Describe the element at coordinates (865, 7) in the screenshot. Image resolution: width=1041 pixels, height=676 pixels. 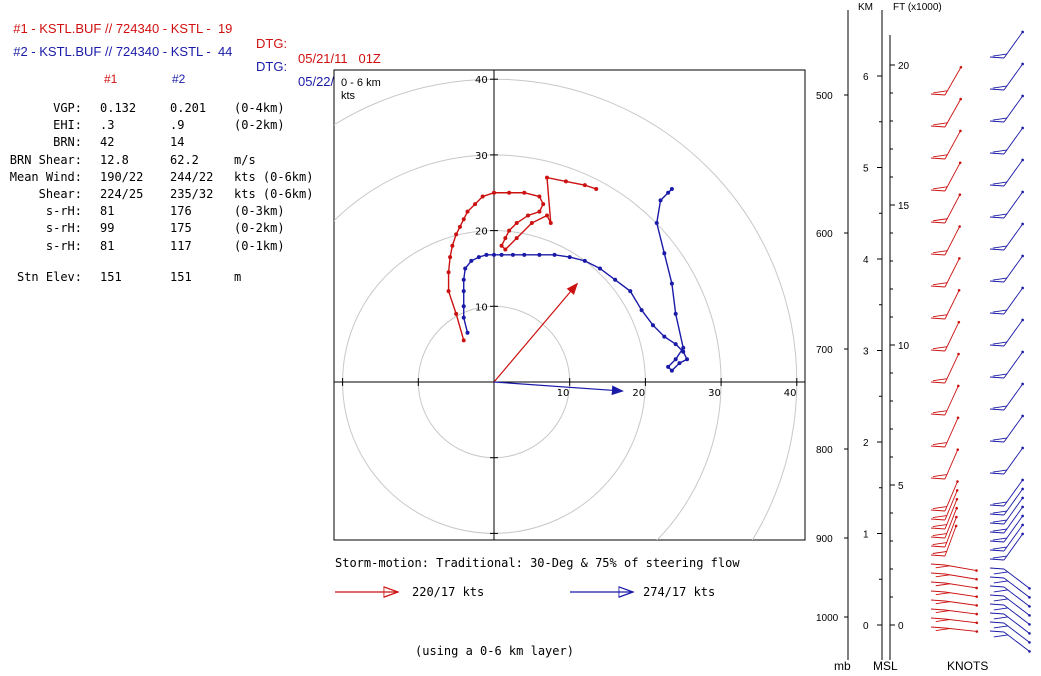
I see `km-label: KM` at that location.